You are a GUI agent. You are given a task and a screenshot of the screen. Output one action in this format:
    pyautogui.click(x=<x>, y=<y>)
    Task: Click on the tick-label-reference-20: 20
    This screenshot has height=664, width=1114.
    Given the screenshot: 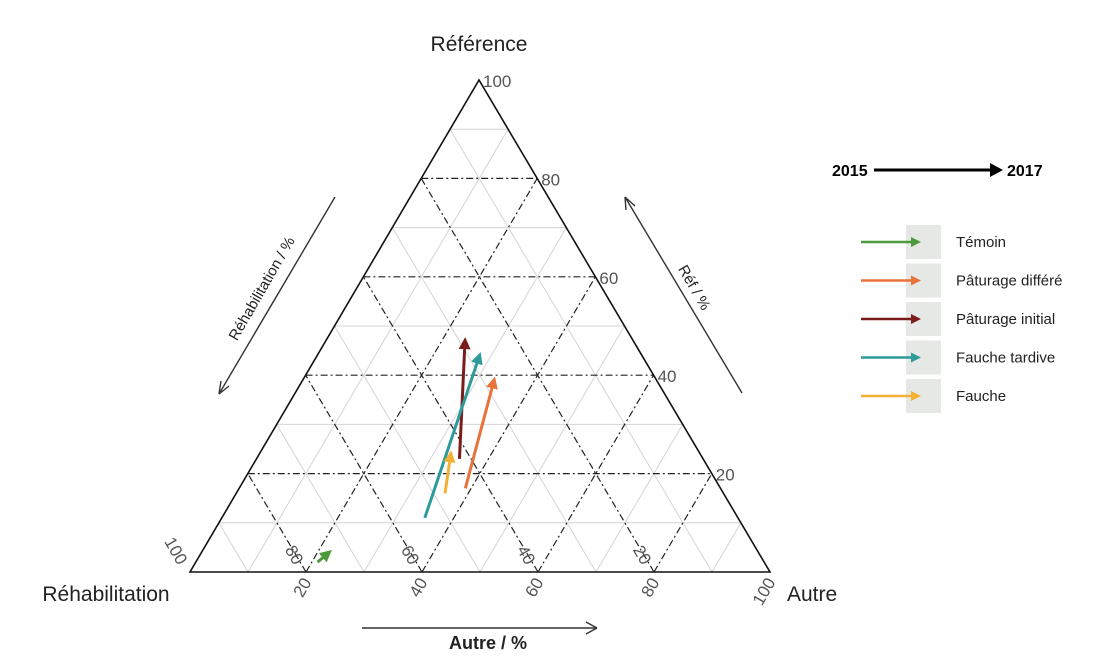 What is the action you would take?
    pyautogui.click(x=725, y=475)
    